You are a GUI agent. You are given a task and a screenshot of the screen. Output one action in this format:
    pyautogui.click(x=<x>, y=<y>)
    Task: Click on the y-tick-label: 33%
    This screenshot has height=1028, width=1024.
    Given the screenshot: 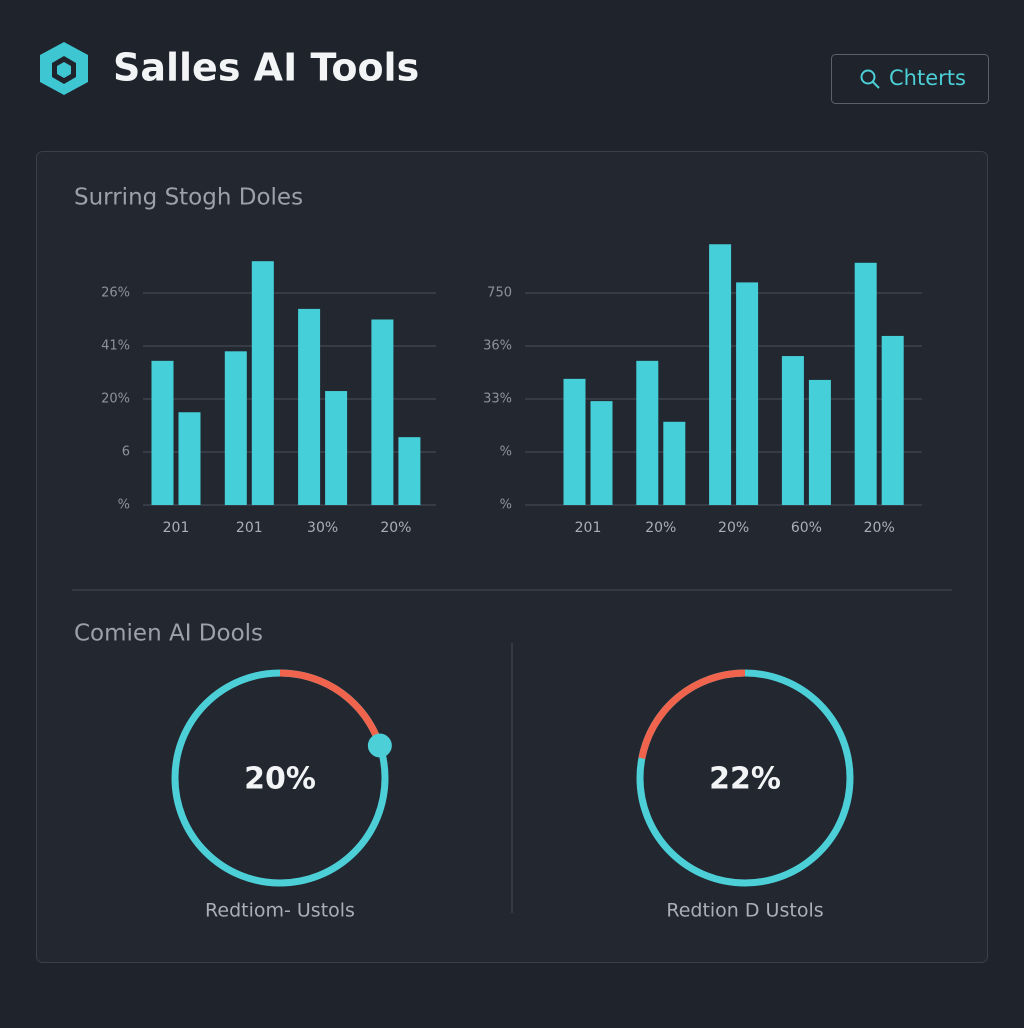 What is the action you would take?
    pyautogui.click(x=497, y=399)
    